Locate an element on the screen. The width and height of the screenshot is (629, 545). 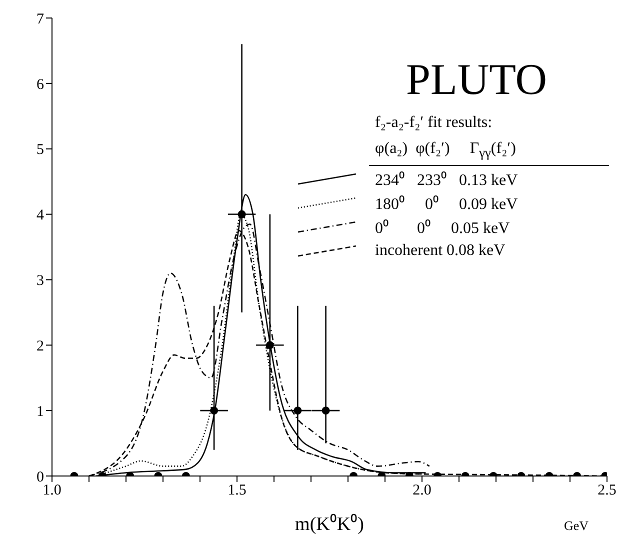
y-tick-label: 1 is located at coordinates (40, 412).